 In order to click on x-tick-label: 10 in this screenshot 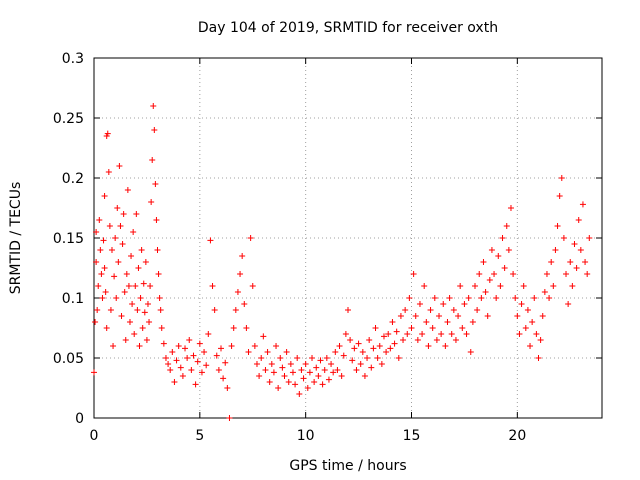, I will do `click(306, 436)`.